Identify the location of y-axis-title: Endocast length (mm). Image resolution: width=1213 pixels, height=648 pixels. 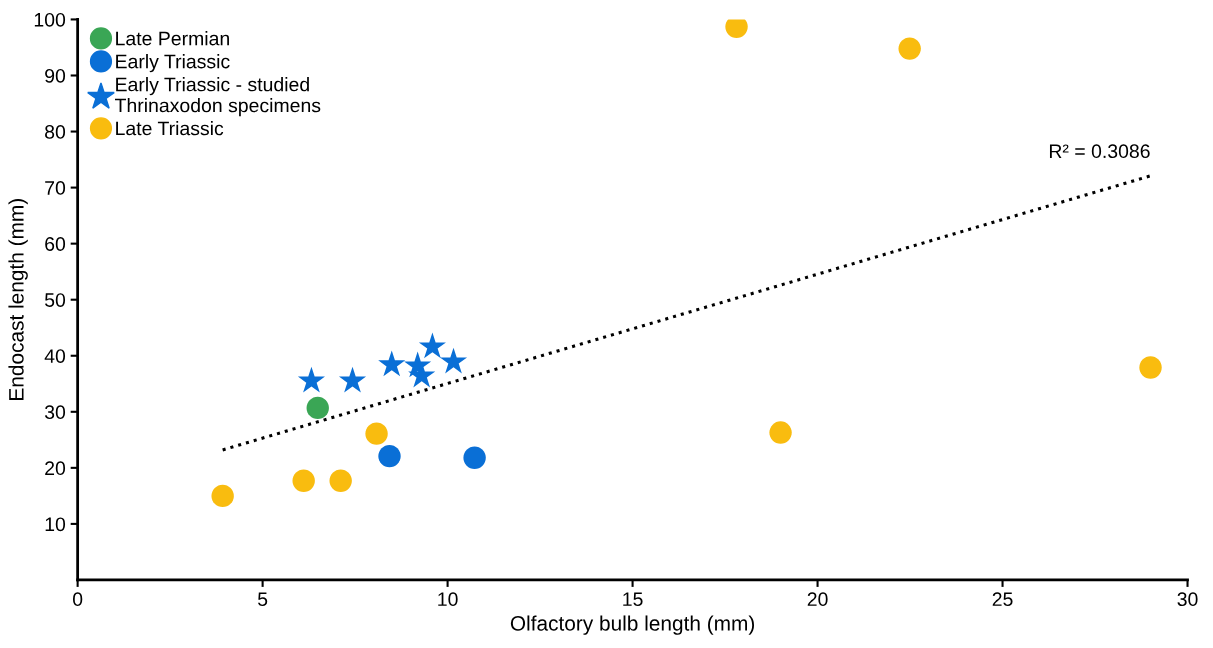
(18, 299).